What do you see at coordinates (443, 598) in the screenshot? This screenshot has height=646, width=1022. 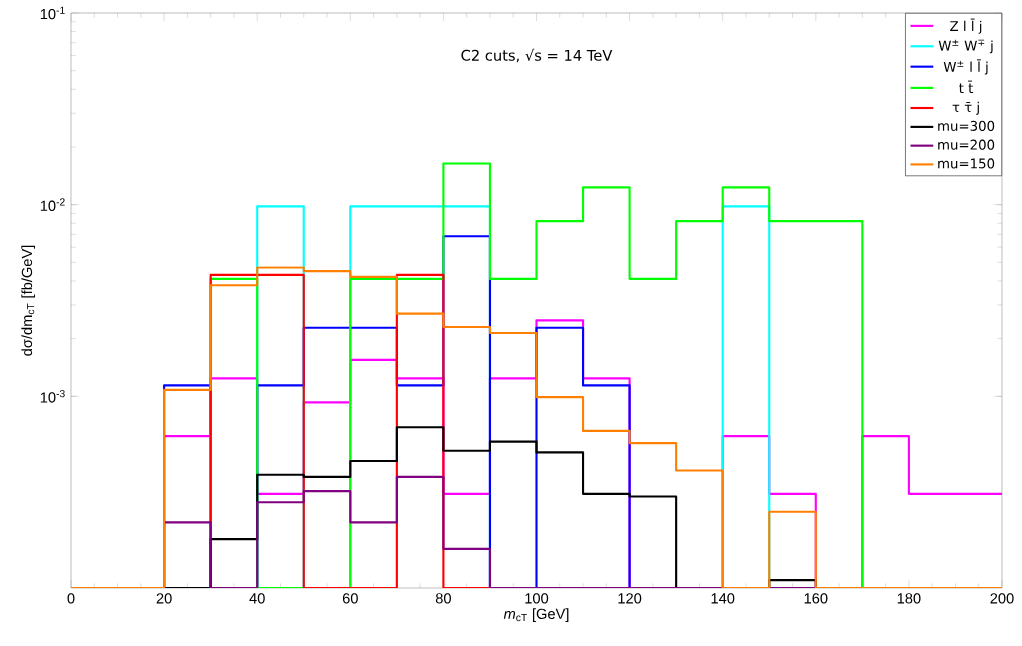 I see `x-tick-label: 80` at bounding box center [443, 598].